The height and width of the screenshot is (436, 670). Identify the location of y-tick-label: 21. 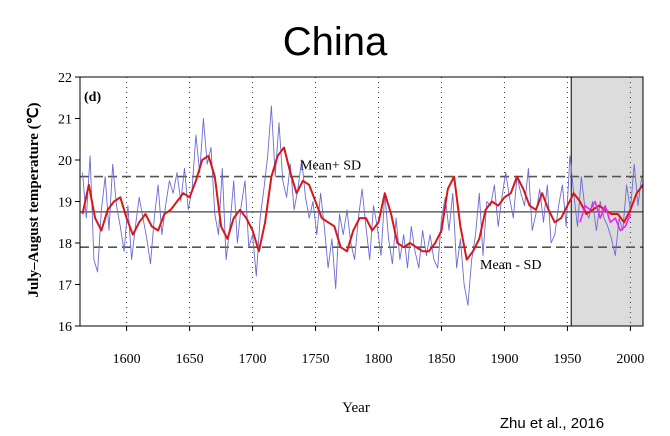
(65, 120).